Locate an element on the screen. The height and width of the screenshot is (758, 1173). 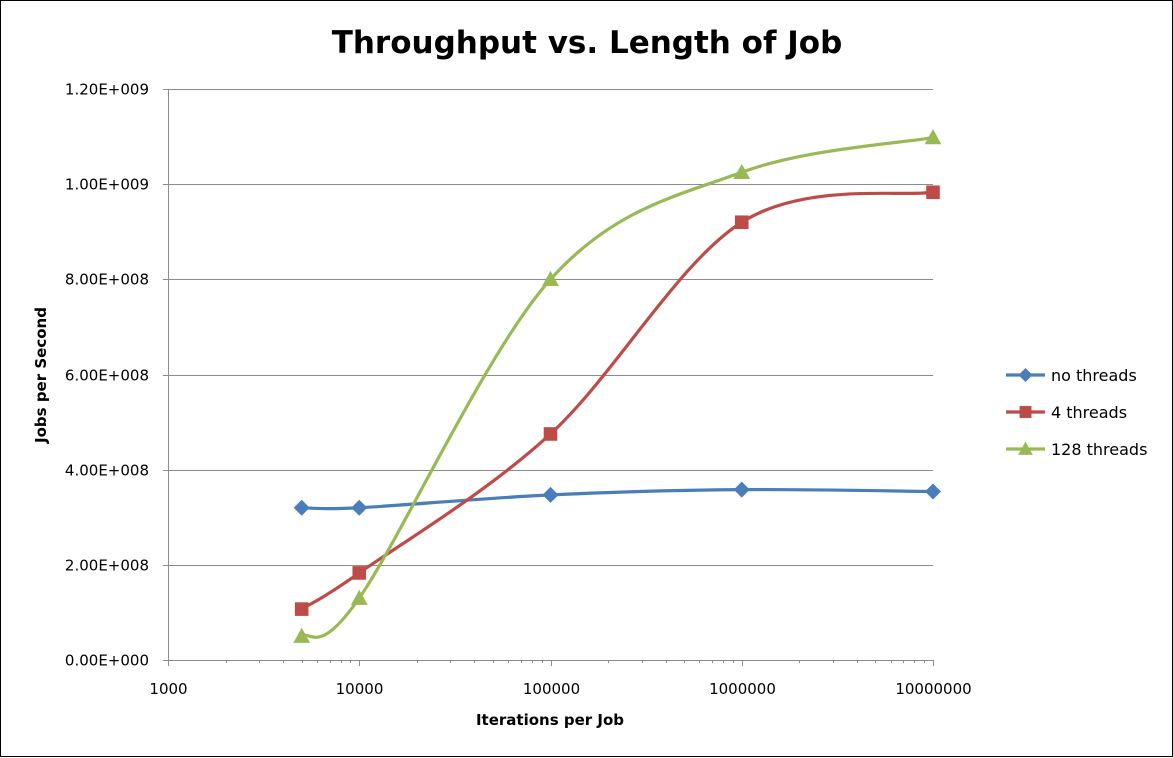
legend: no threads 4 threads 128 threads is located at coordinates (1076, 412).